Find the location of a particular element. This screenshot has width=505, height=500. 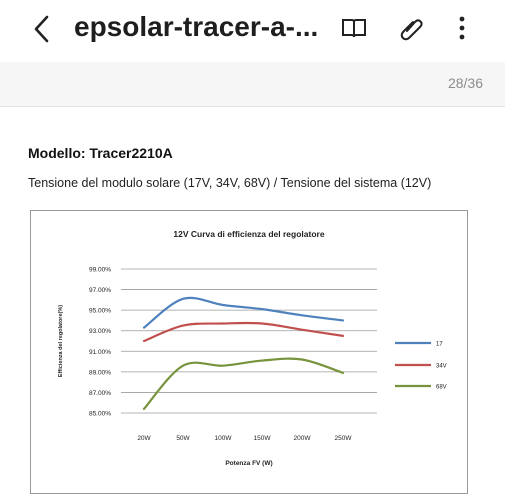

y-tick-label: 85.00% is located at coordinates (100, 414).